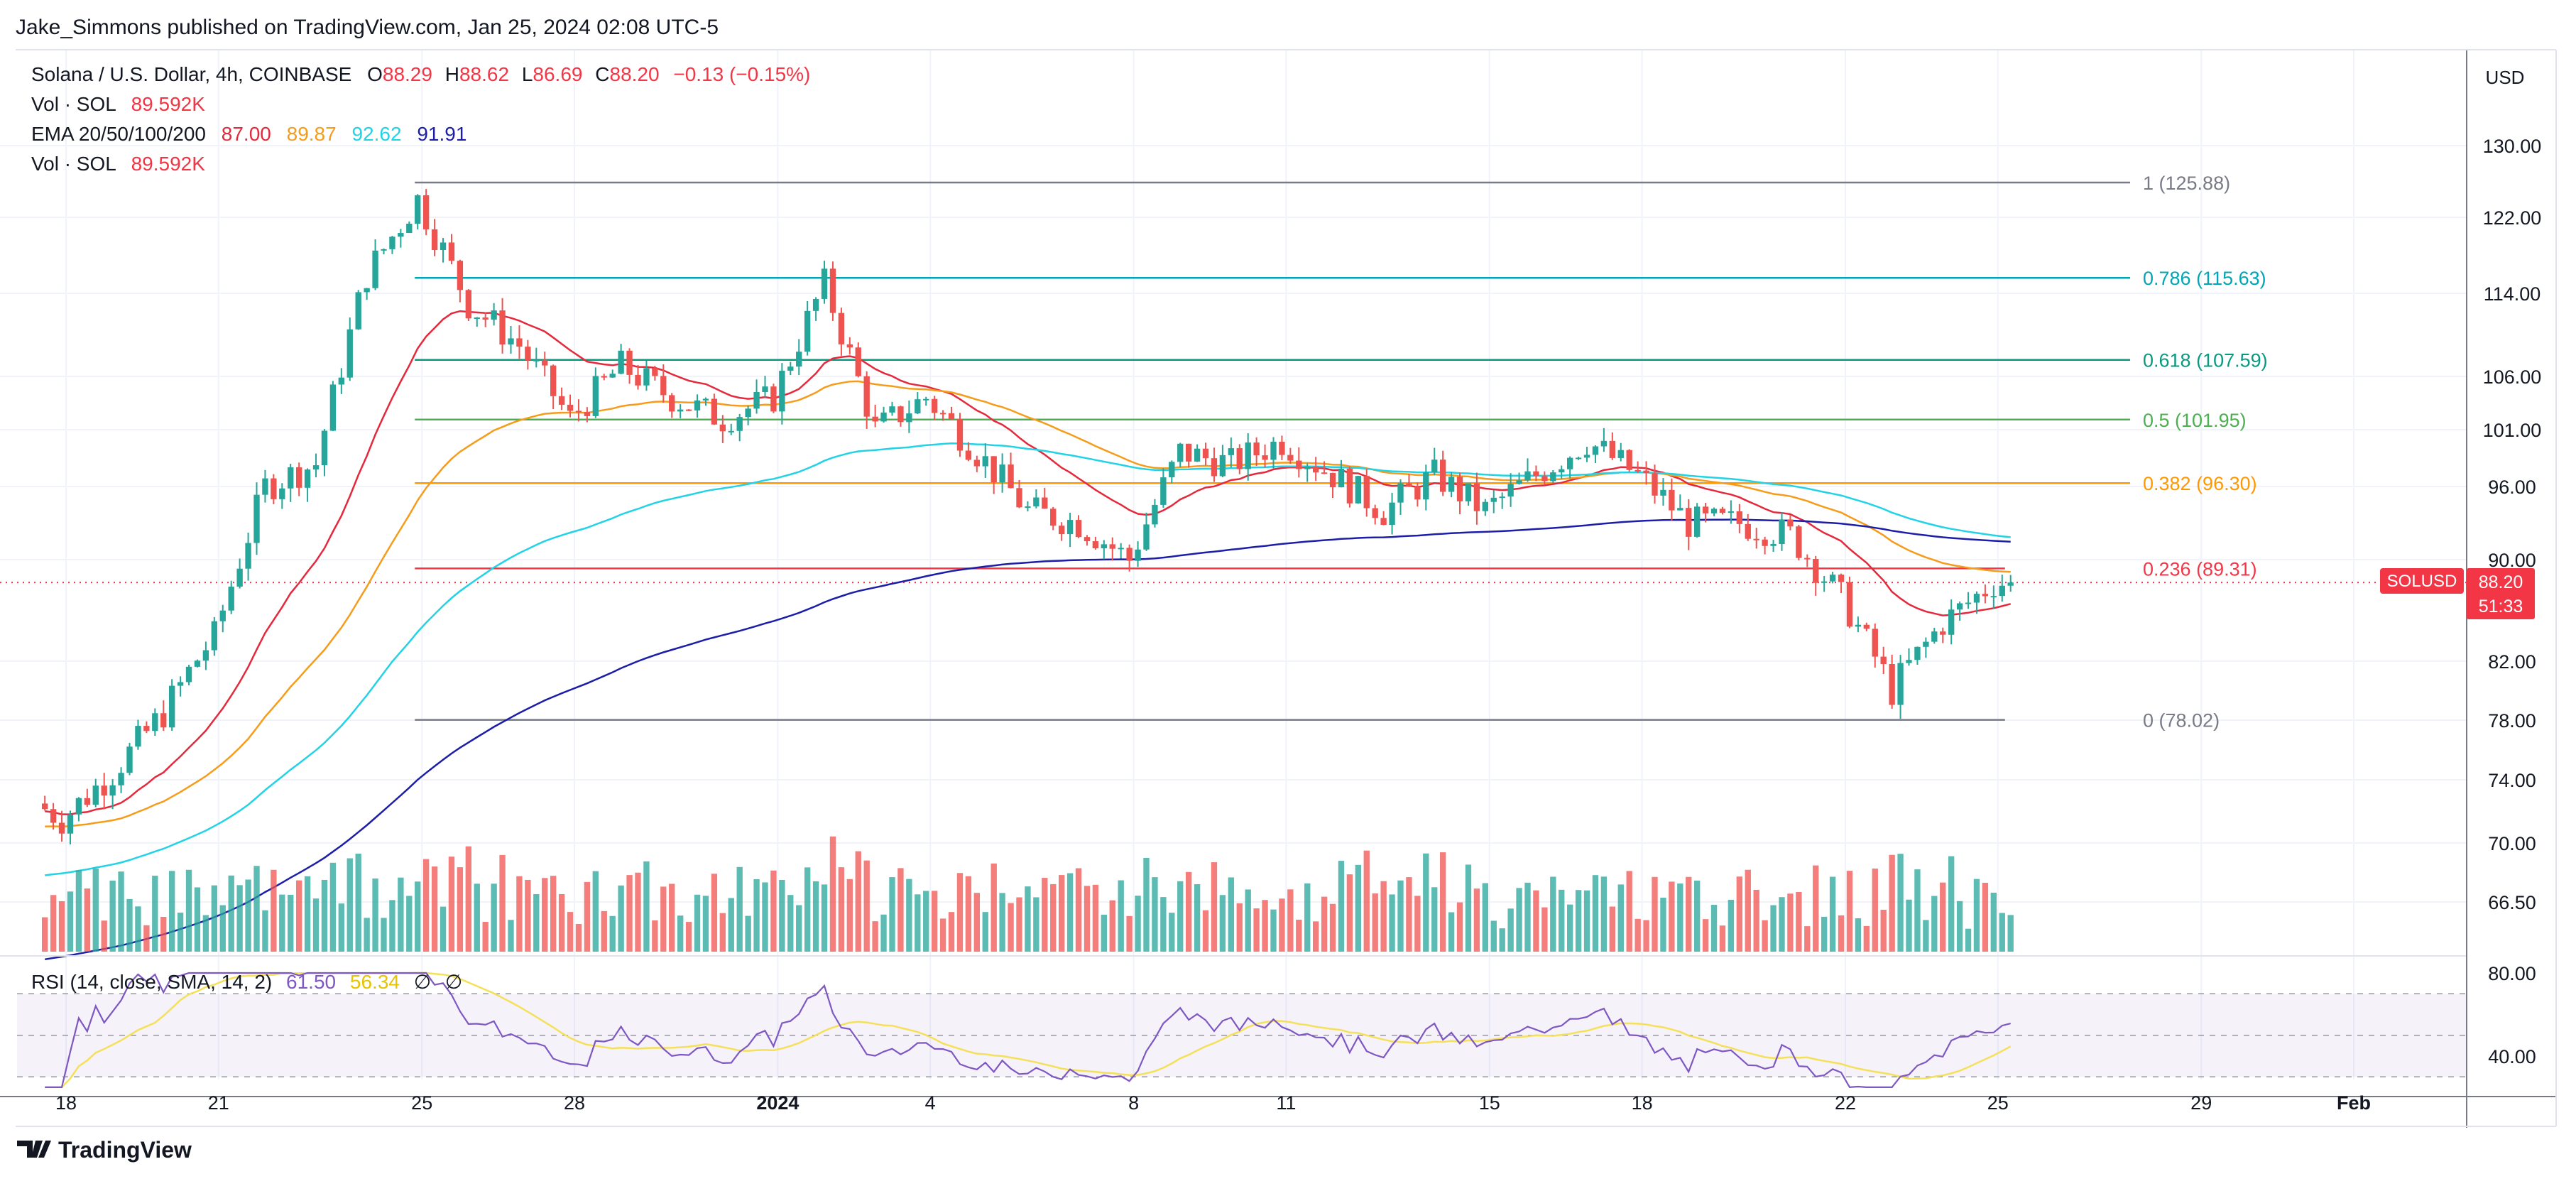 Image resolution: width=2576 pixels, height=1191 pixels. Describe the element at coordinates (375, 74) in the screenshot. I see `ohlc-o-label: O` at that location.